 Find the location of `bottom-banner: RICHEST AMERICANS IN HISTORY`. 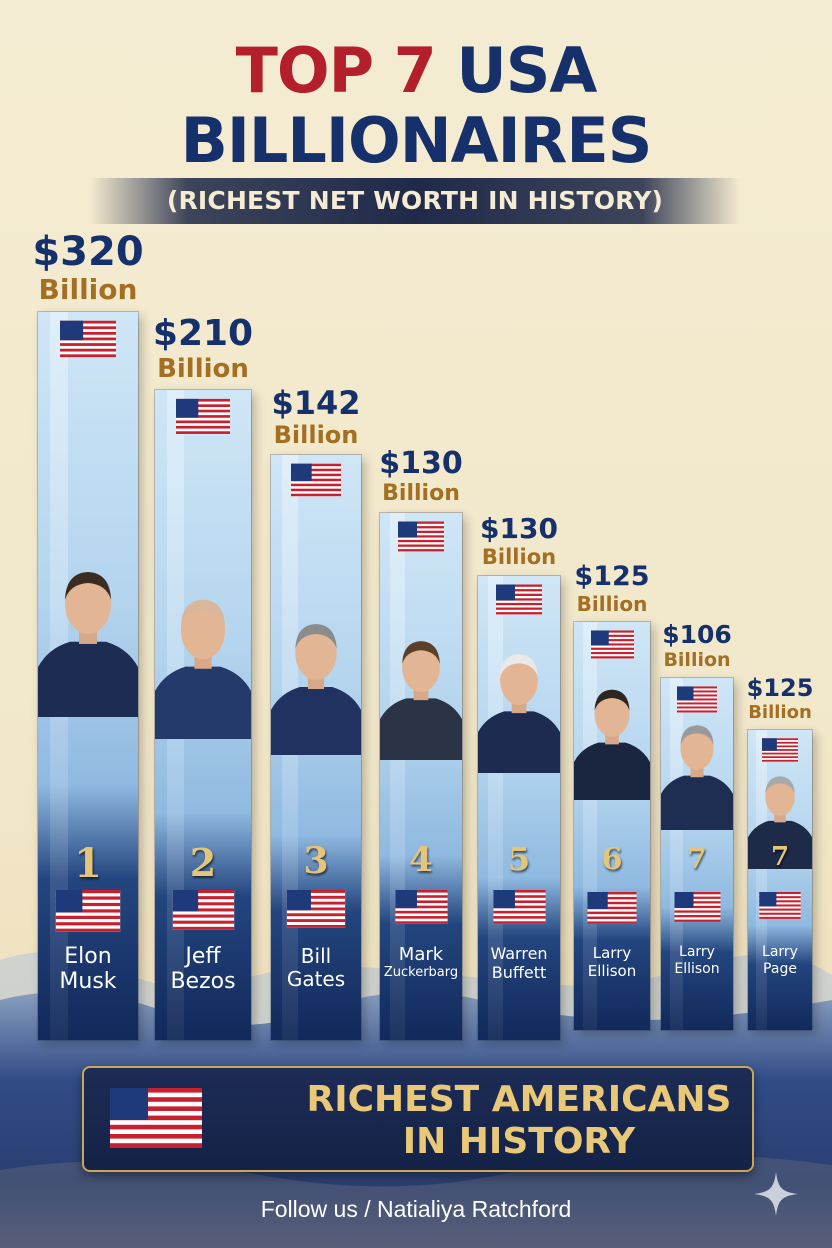

bottom-banner: RICHEST AMERICANS IN HISTORY is located at coordinates (418, 1119).